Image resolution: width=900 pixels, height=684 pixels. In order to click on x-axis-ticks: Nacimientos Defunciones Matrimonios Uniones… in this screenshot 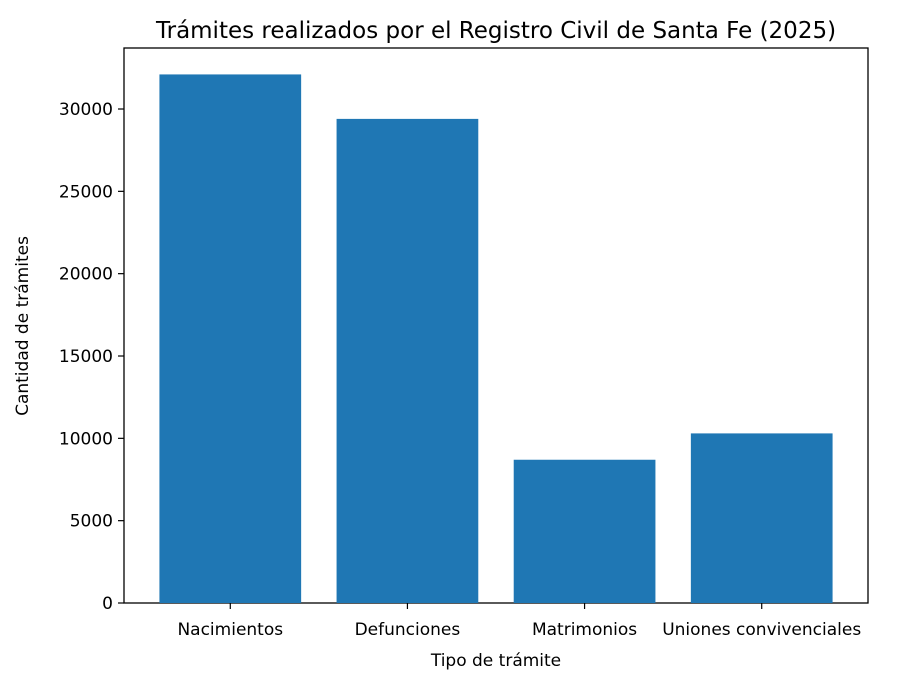, I will do `click(519, 621)`.